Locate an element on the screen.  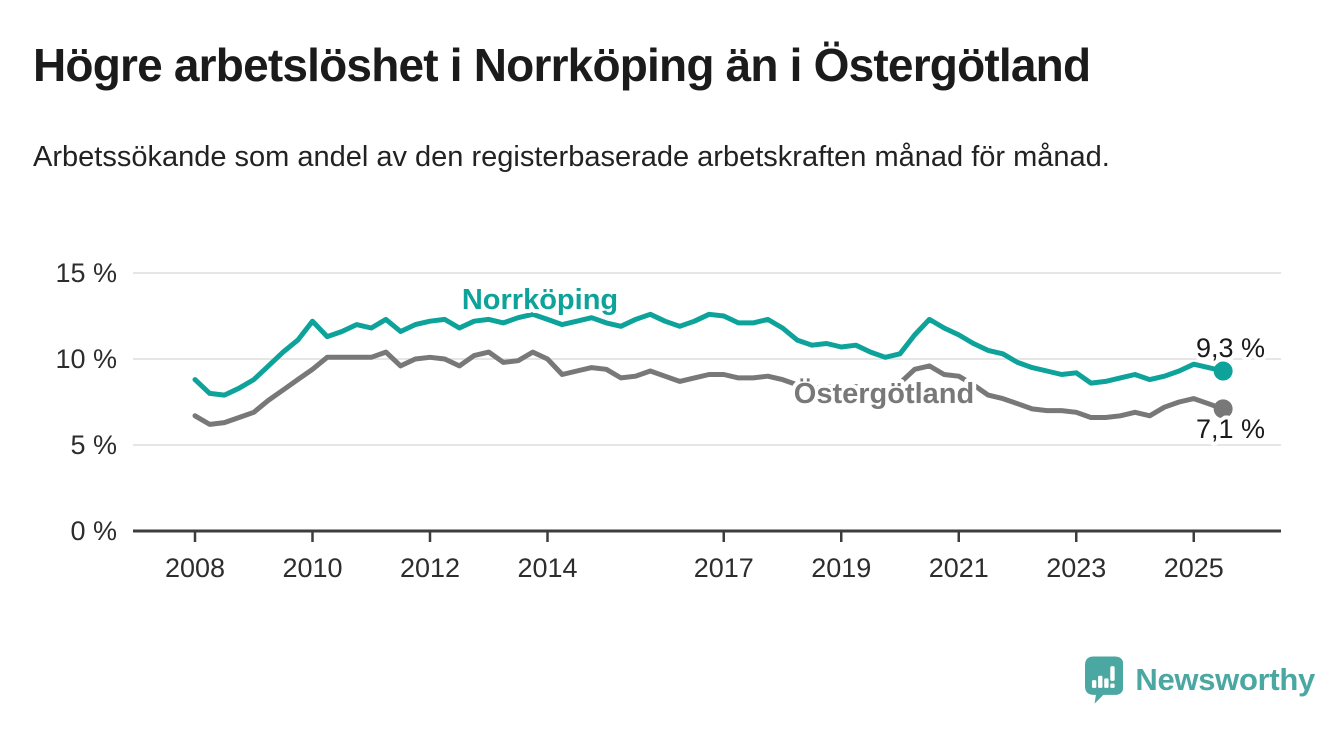
x-tick-label-2023: 2023 is located at coordinates (1076, 568).